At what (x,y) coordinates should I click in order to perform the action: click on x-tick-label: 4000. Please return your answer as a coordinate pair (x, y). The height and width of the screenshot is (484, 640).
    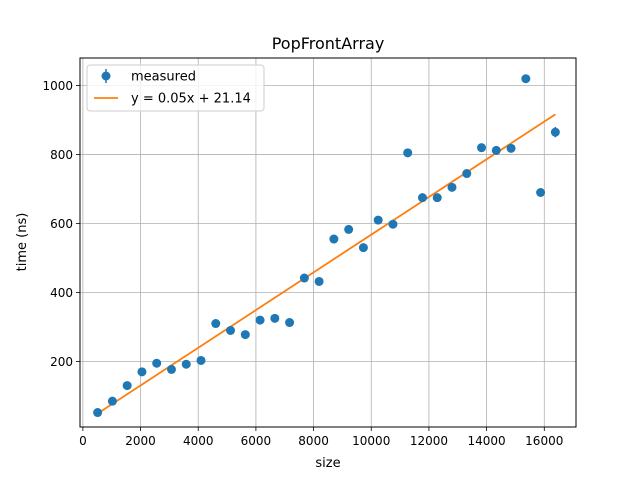
    Looking at the image, I should click on (198, 441).